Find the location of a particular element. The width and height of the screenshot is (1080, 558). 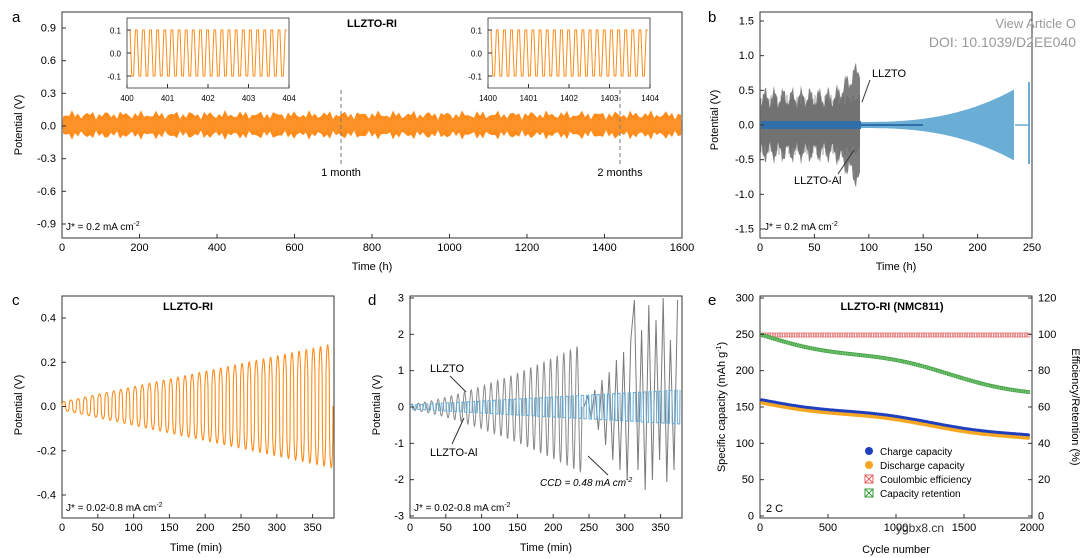

a-orange-band is located at coordinates (372, 125).